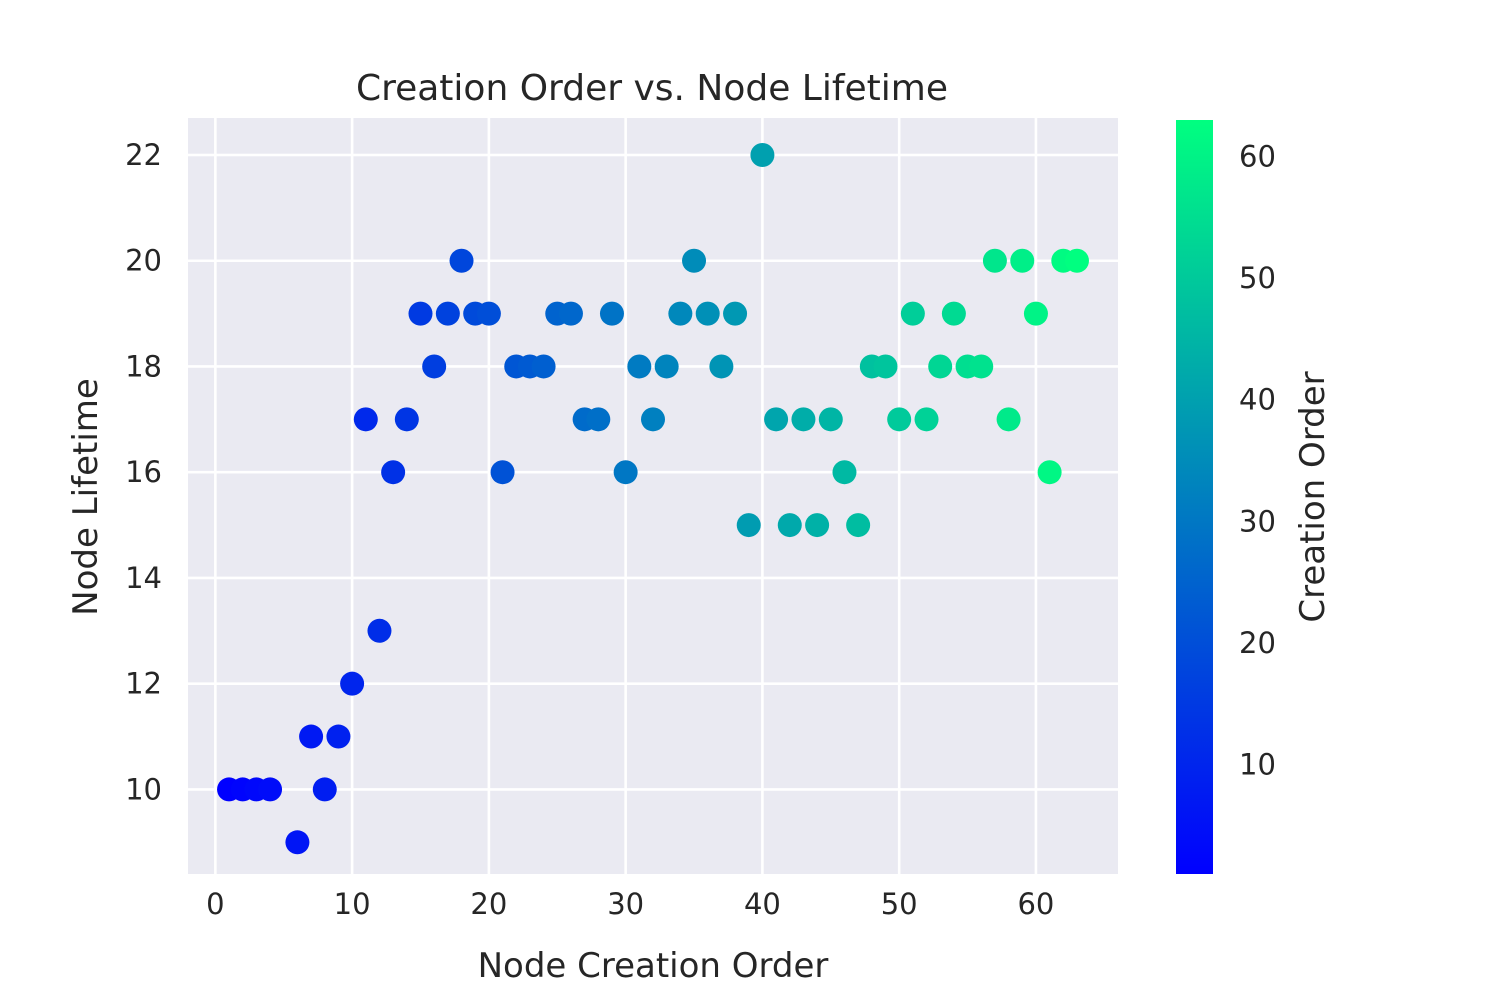  I want to click on x-axis-label: Node Creation Order, so click(653, 966).